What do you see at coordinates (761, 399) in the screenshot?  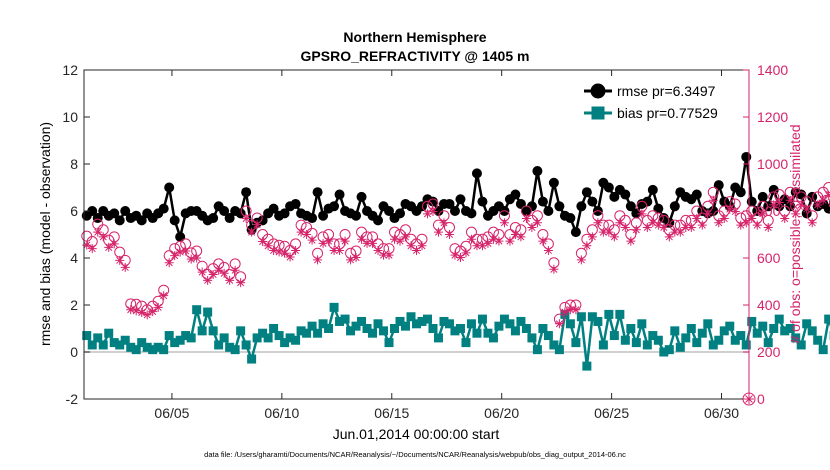 I see `y-tick-label-right: 0` at bounding box center [761, 399].